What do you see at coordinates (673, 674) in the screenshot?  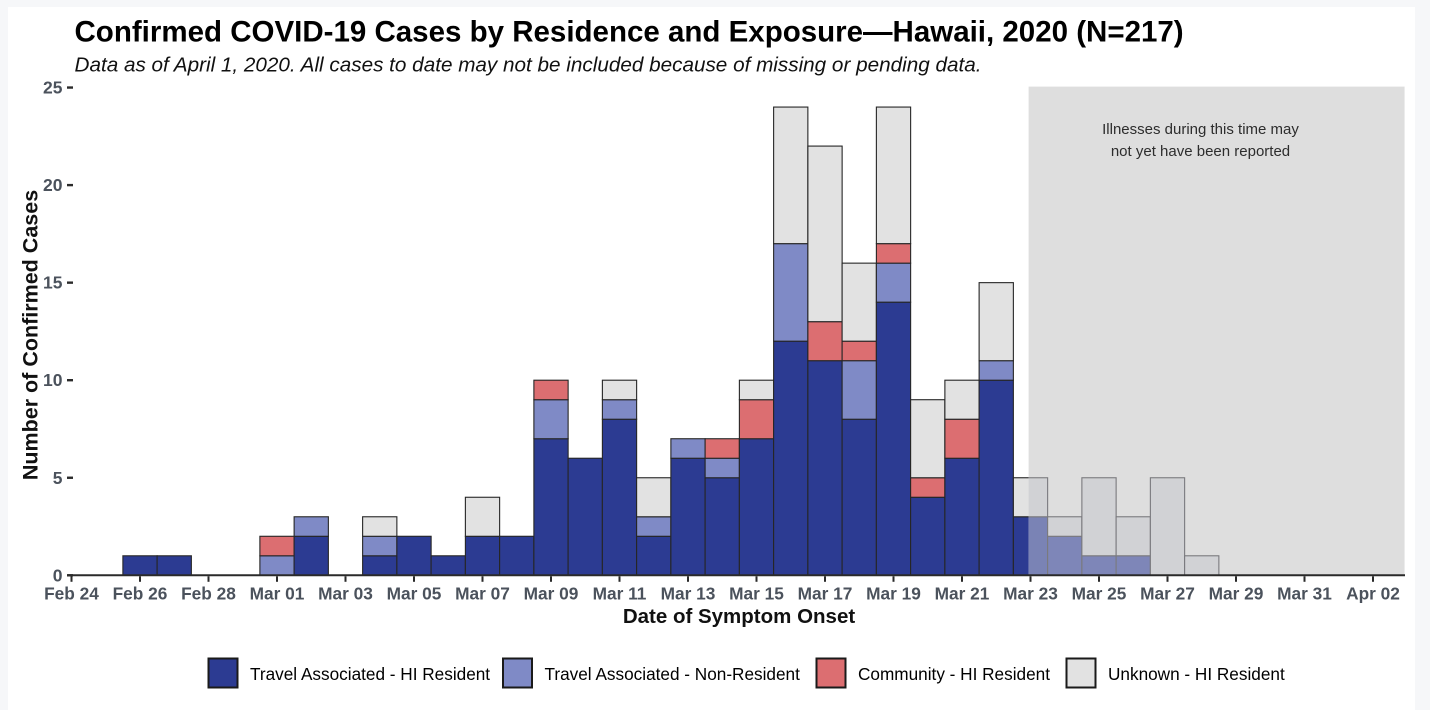 I see `svg-text:Travel Associated - Non-Reside: Travel Associated - Non-Resident` at bounding box center [673, 674].